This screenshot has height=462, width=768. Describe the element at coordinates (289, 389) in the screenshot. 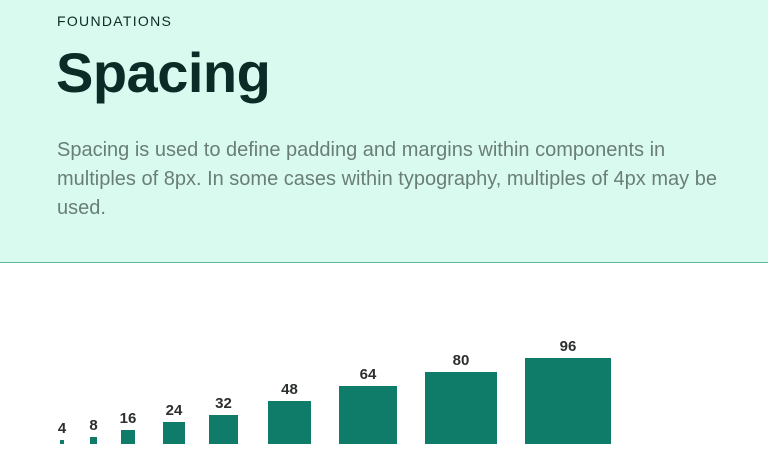

I see `spacing-label-48: 48` at that location.